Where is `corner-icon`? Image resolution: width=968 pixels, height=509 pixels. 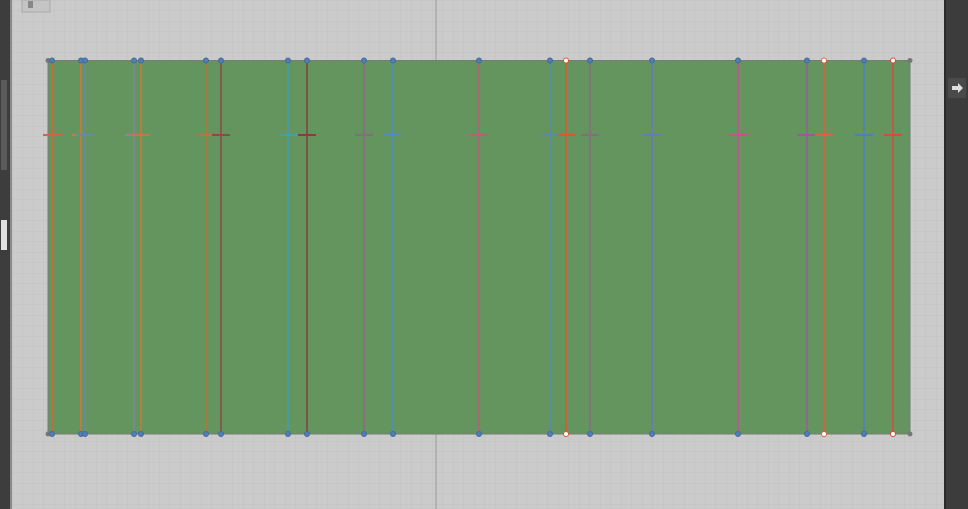 corner-icon is located at coordinates (36, 6).